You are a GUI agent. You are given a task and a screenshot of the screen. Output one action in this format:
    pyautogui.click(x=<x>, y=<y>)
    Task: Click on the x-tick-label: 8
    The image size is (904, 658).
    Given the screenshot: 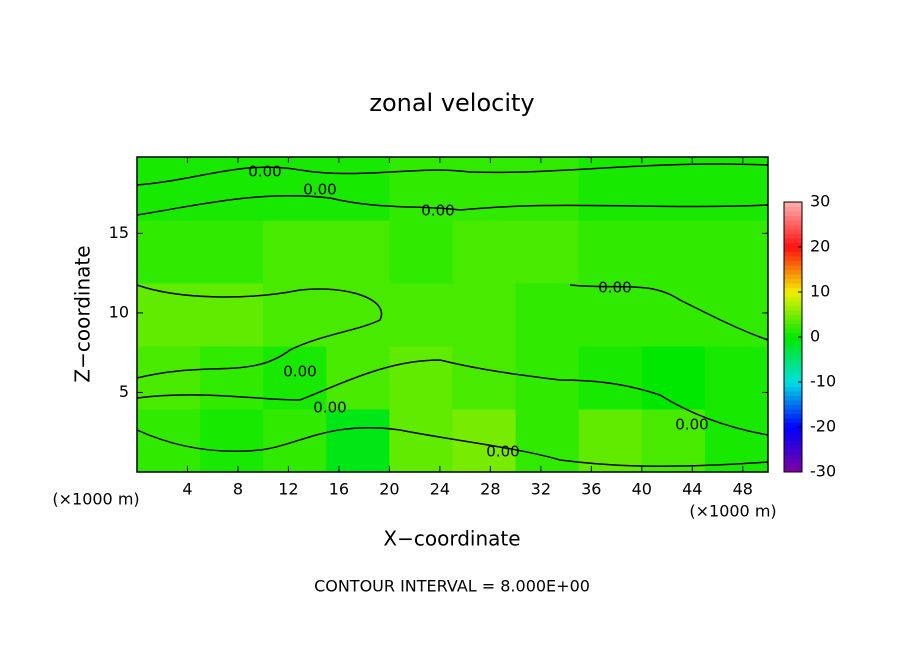 What is the action you would take?
    pyautogui.click(x=238, y=489)
    